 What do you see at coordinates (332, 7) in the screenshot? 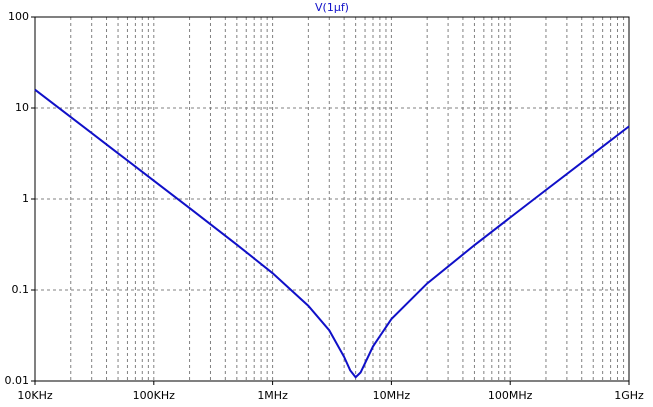
I see `chart-title: V(1µf)` at bounding box center [332, 7].